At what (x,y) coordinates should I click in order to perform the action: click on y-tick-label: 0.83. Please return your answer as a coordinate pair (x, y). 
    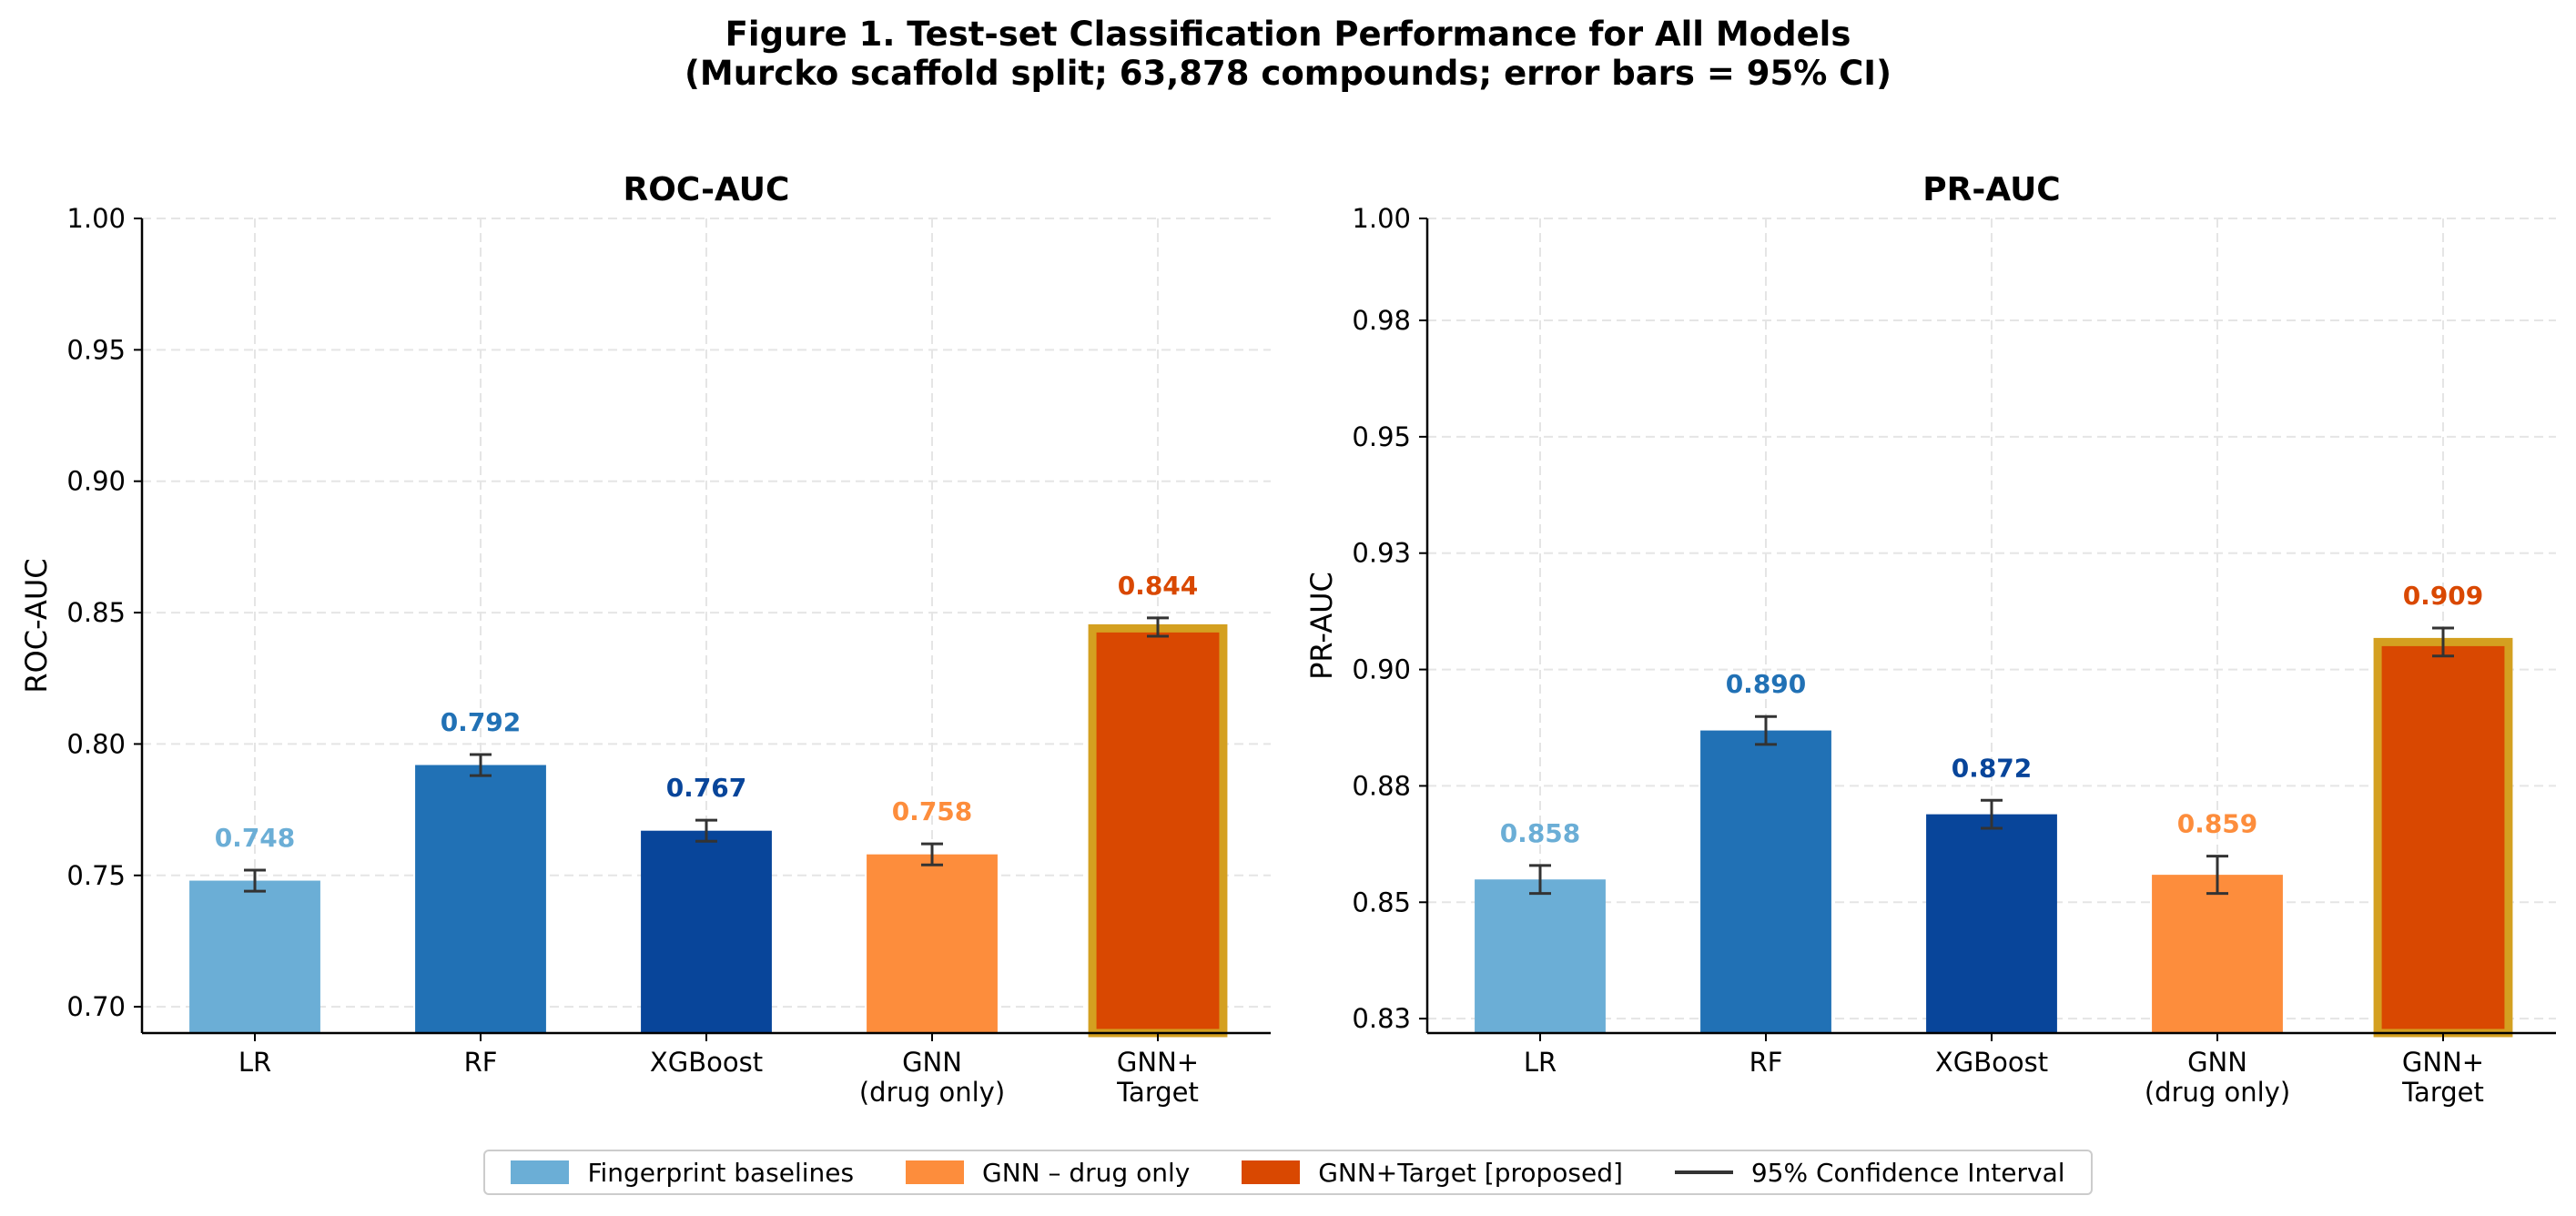
    Looking at the image, I should click on (1381, 1018).